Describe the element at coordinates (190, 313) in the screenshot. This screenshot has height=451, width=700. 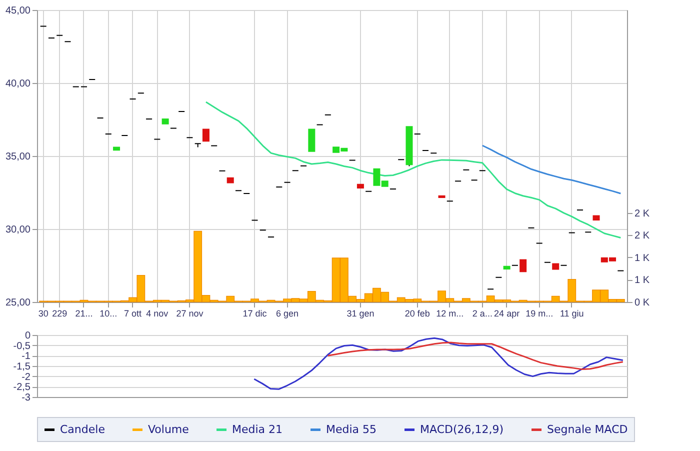
I see `x-tick-label: 27 nov` at that location.